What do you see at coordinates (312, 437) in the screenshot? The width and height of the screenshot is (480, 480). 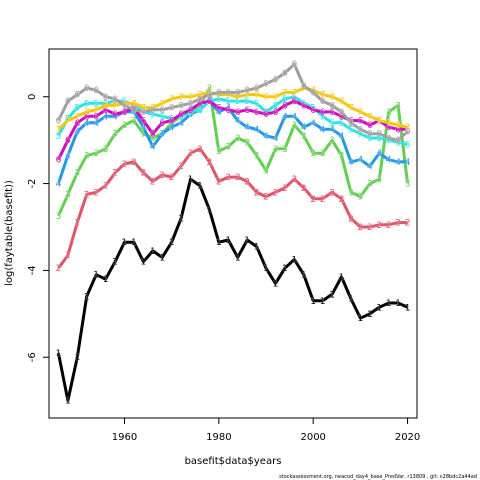 I see `x-tick-label: 2000` at bounding box center [312, 437].